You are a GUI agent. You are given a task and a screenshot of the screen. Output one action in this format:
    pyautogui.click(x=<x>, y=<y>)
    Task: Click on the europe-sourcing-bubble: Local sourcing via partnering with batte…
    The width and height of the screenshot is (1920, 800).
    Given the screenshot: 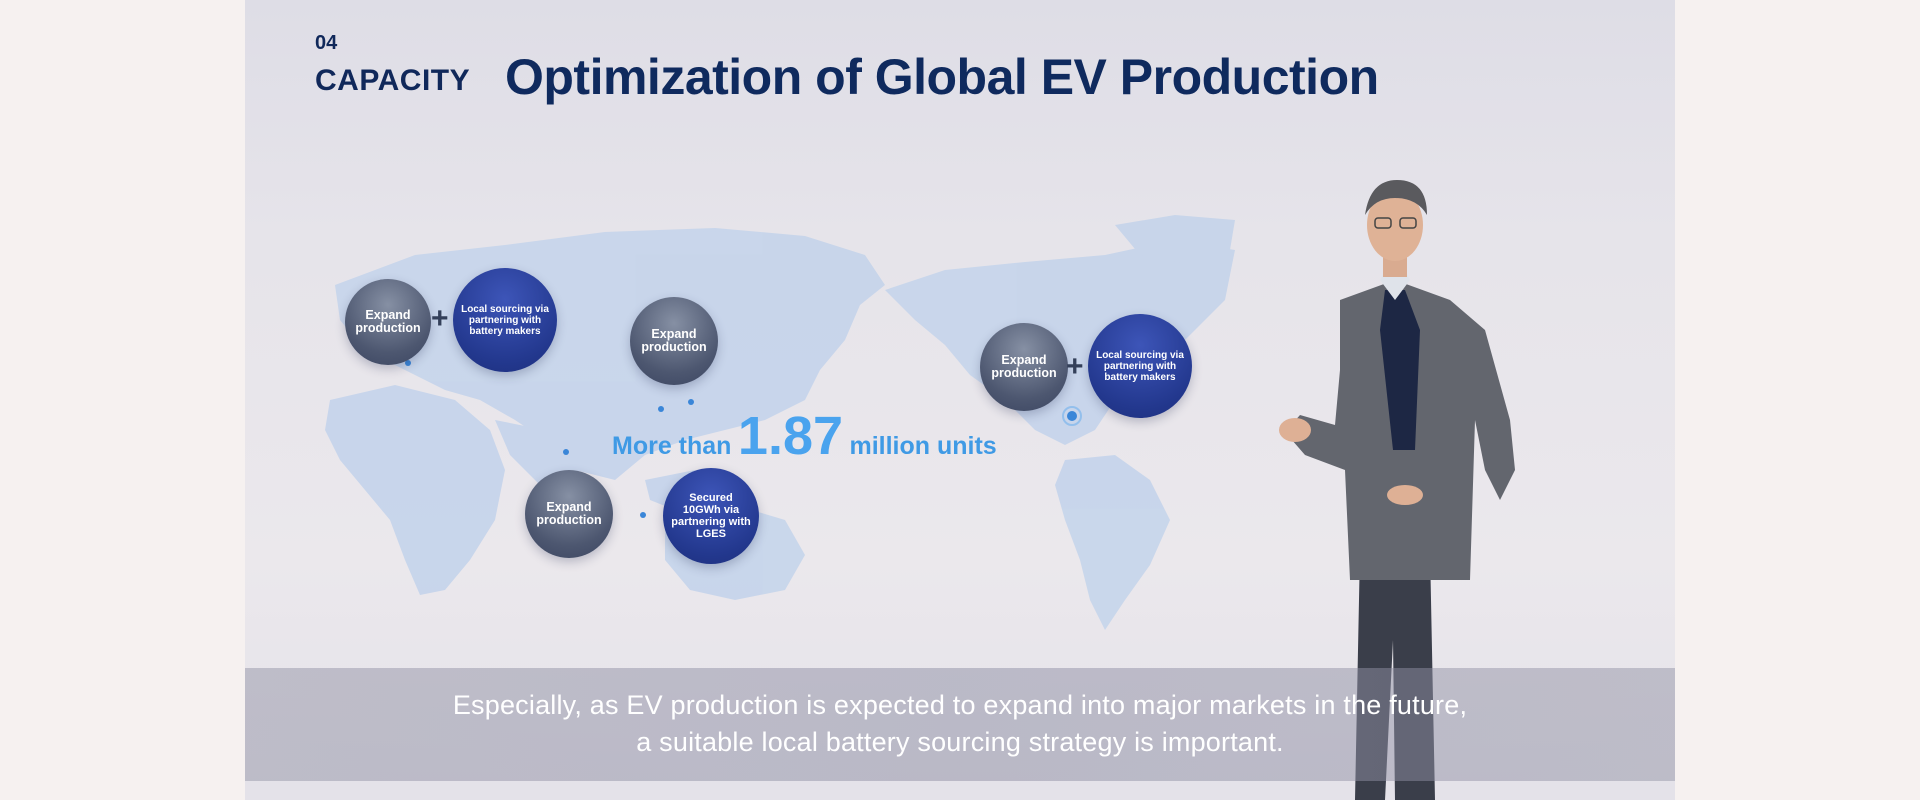 What is the action you would take?
    pyautogui.click(x=505, y=320)
    